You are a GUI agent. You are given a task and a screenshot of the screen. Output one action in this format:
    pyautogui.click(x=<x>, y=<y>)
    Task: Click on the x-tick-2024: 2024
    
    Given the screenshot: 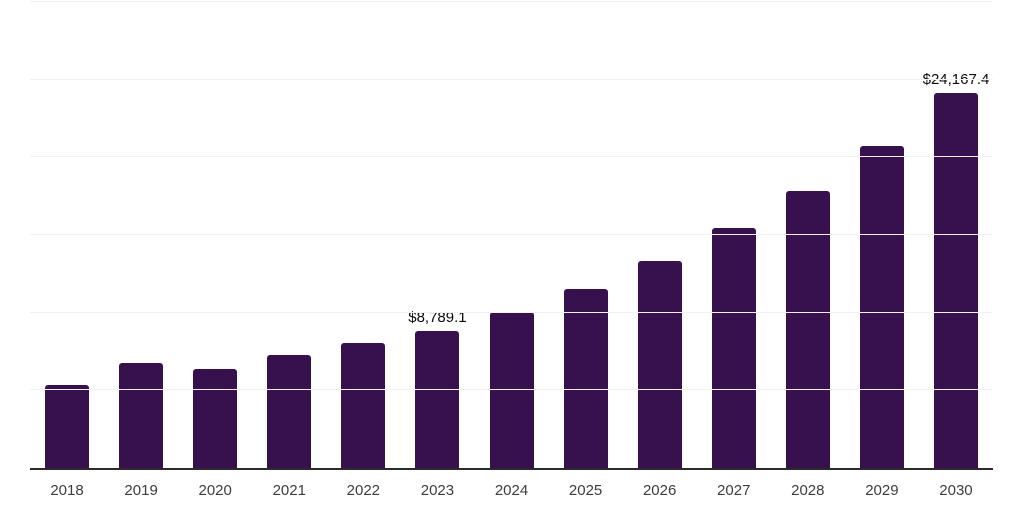 What is the action you would take?
    pyautogui.click(x=511, y=490)
    